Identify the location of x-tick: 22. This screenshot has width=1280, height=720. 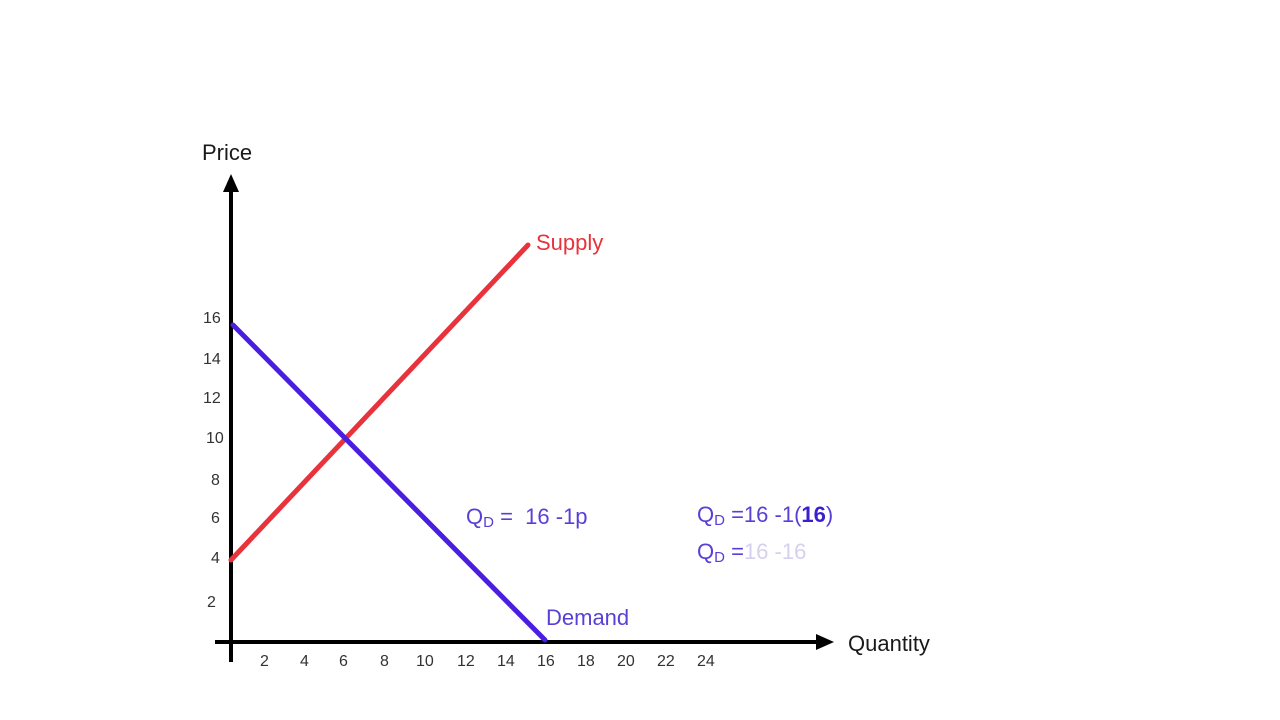
(666, 661).